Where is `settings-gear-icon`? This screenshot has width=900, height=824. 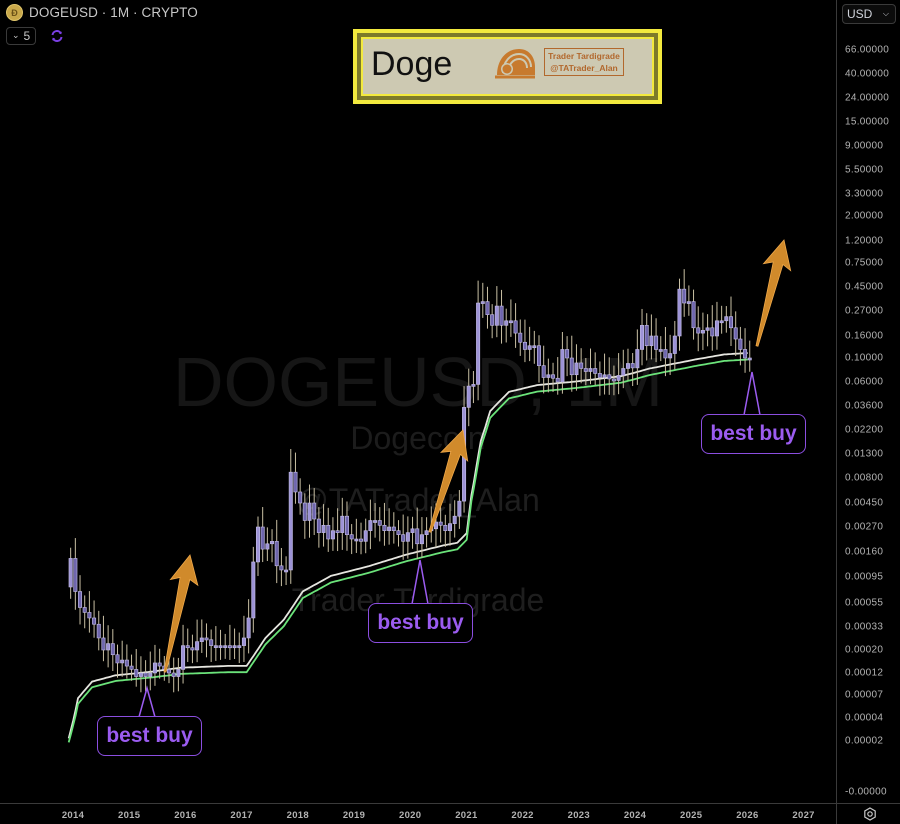
settings-gear-icon is located at coordinates (870, 814).